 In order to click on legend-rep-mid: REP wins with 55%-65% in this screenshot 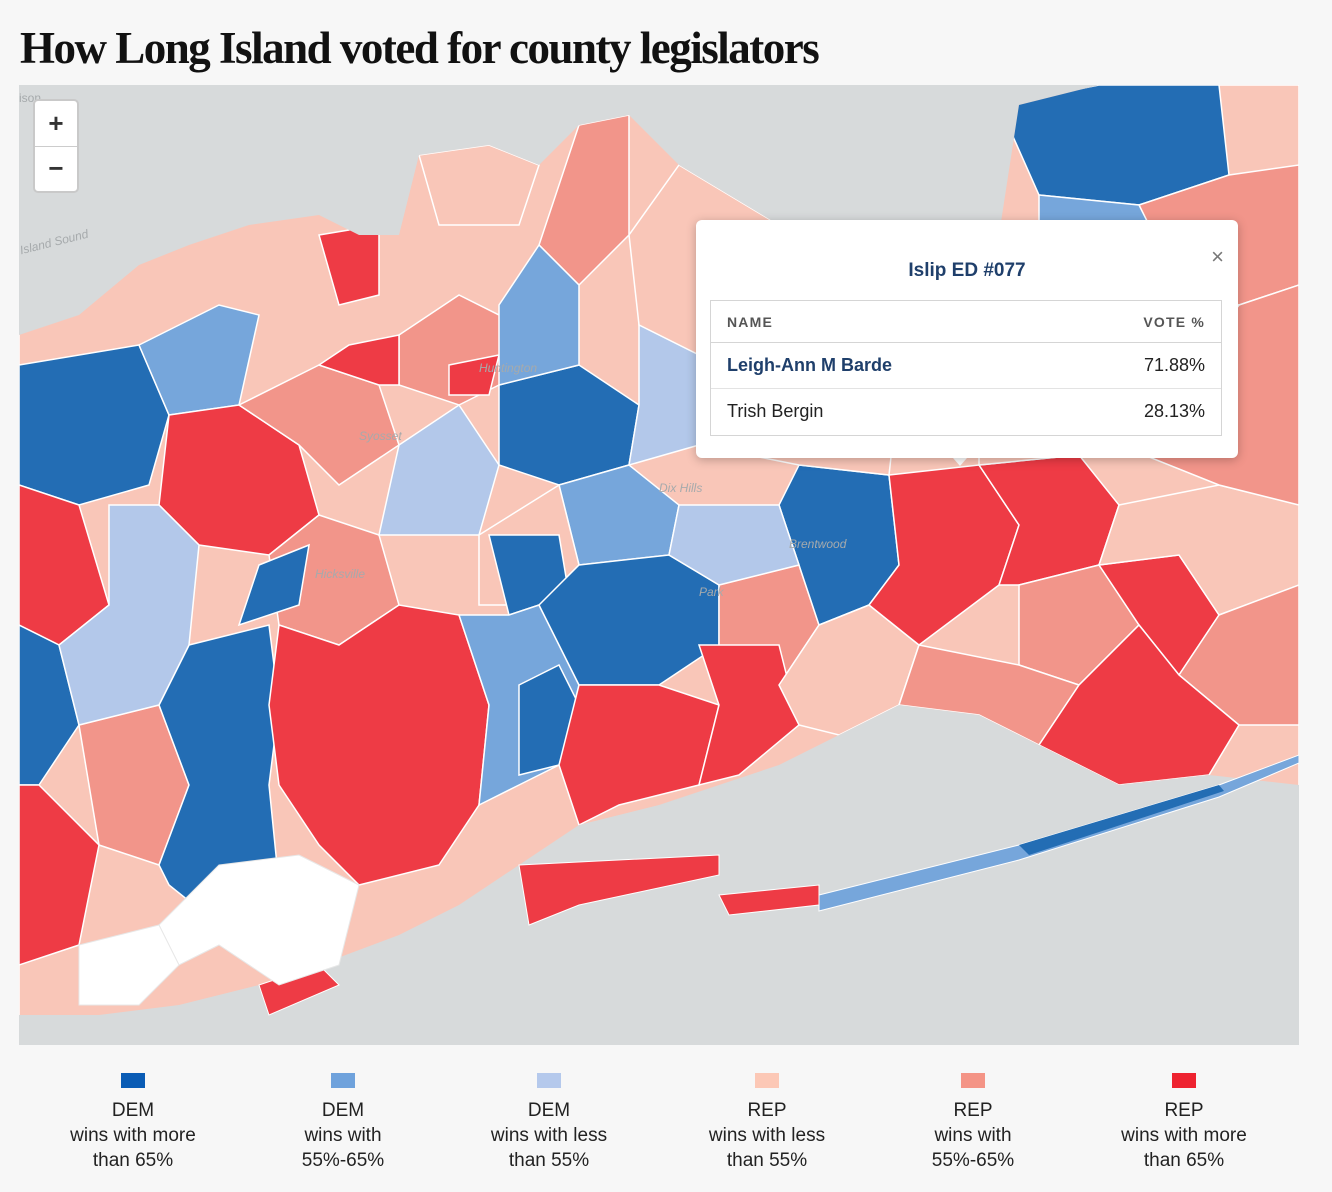, I will do `click(973, 1123)`.